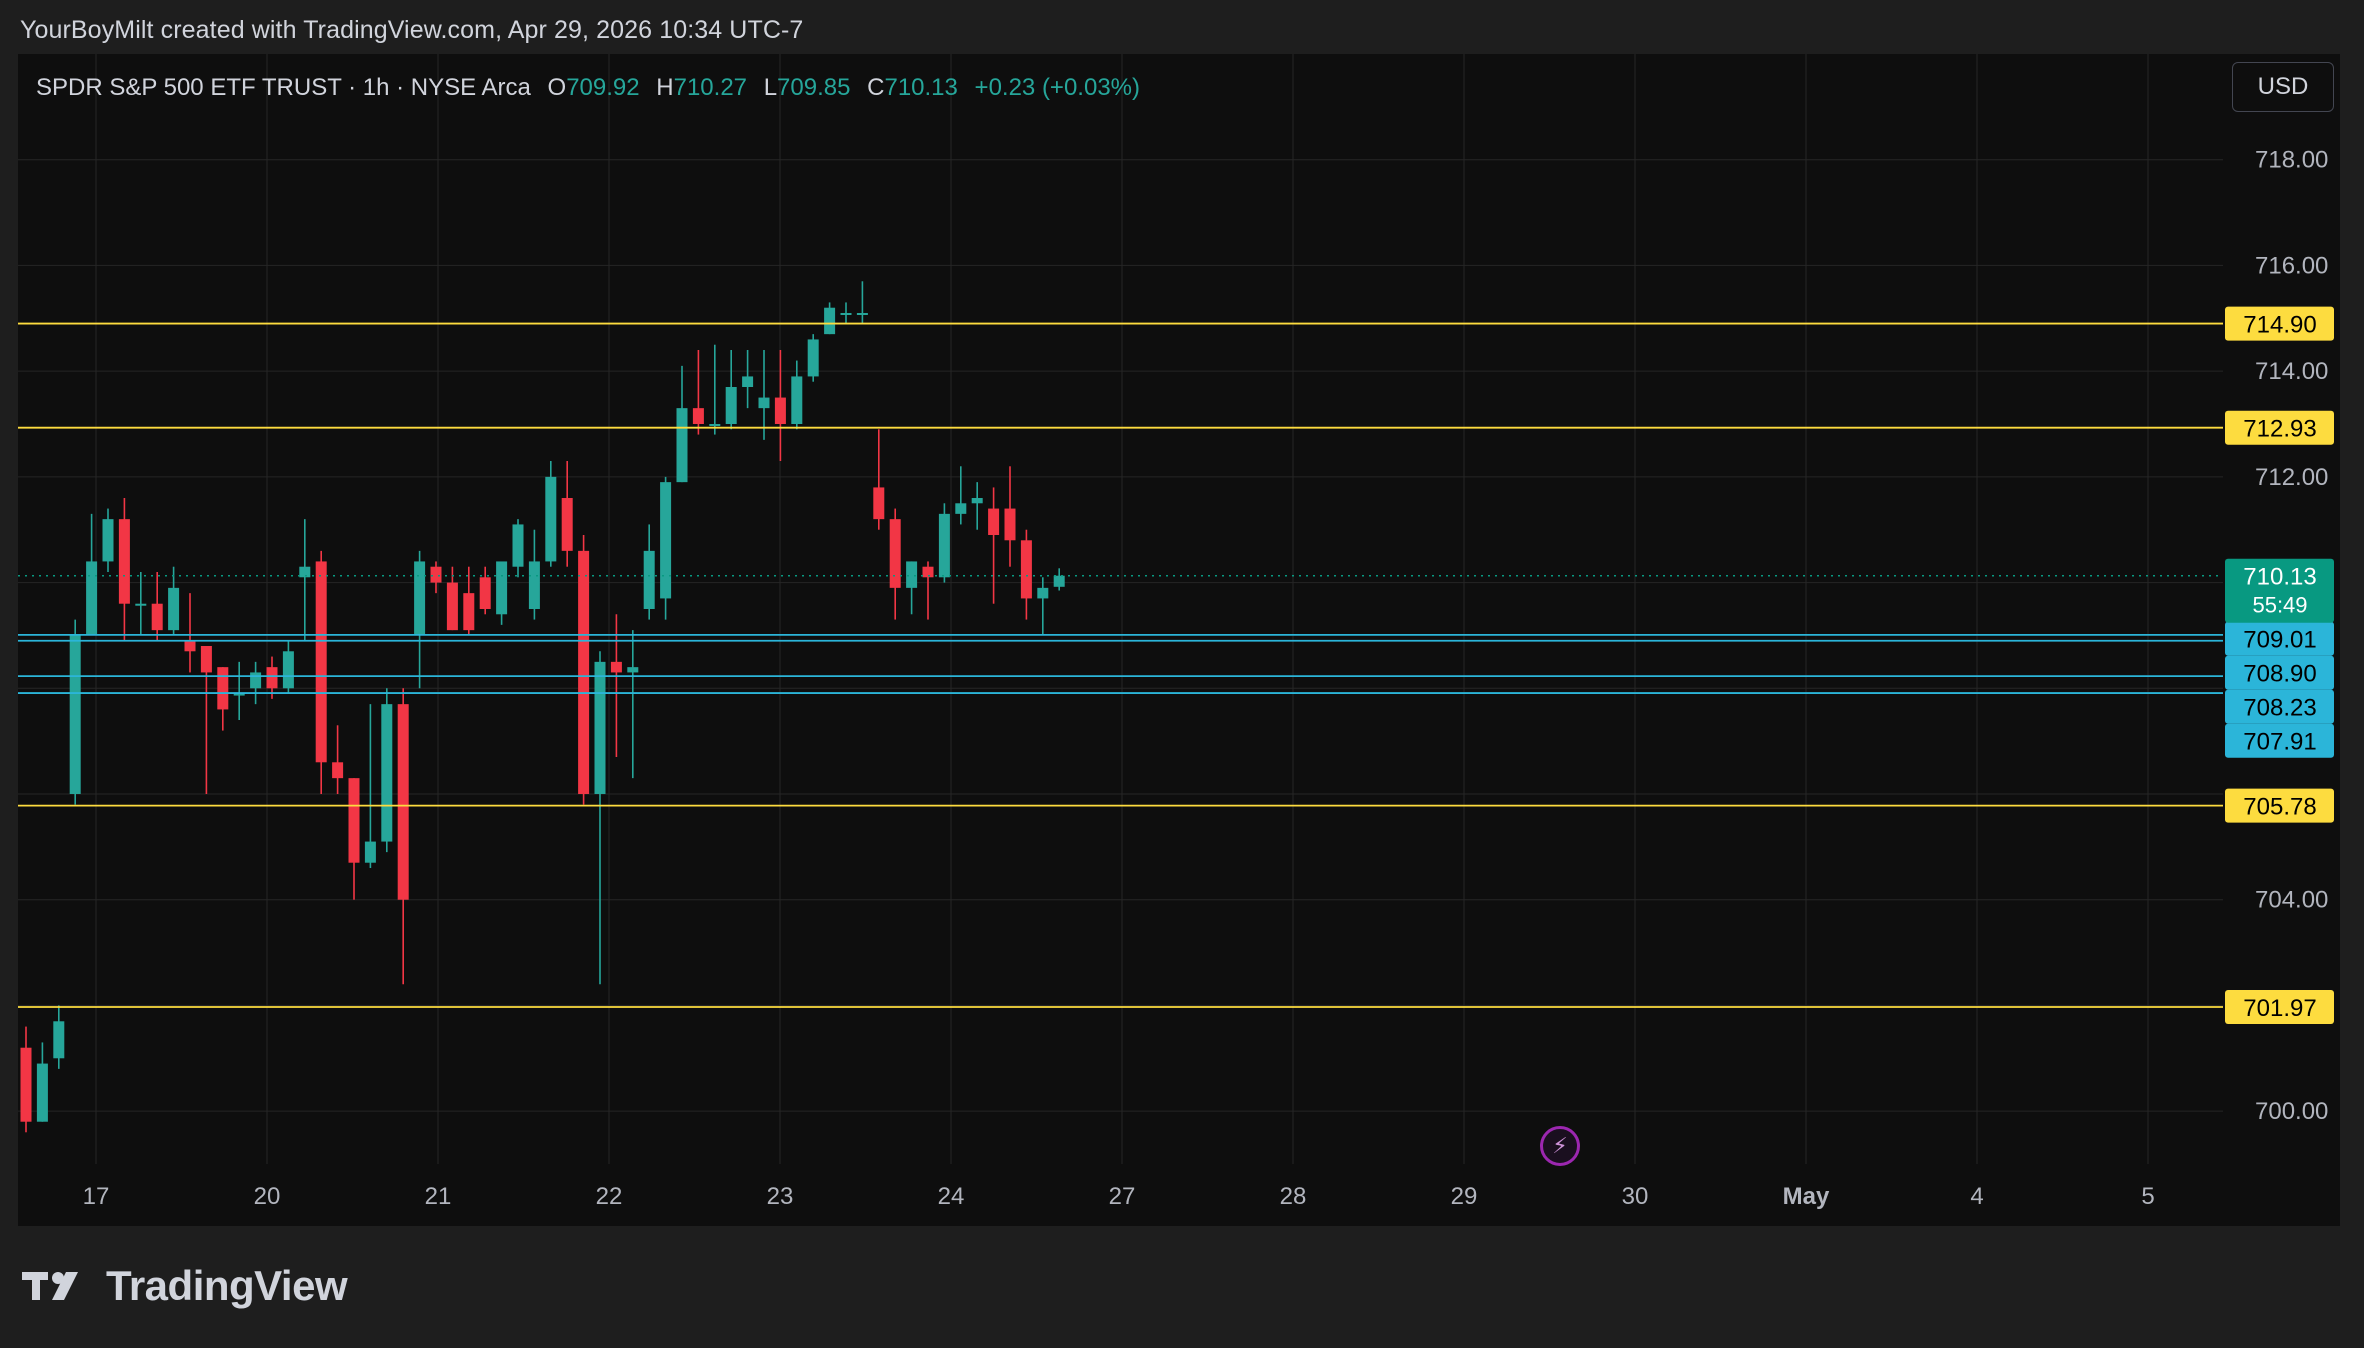 The width and height of the screenshot is (2364, 1348). Describe the element at coordinates (603, 87) in the screenshot. I see `open-value: 709.92` at that location.